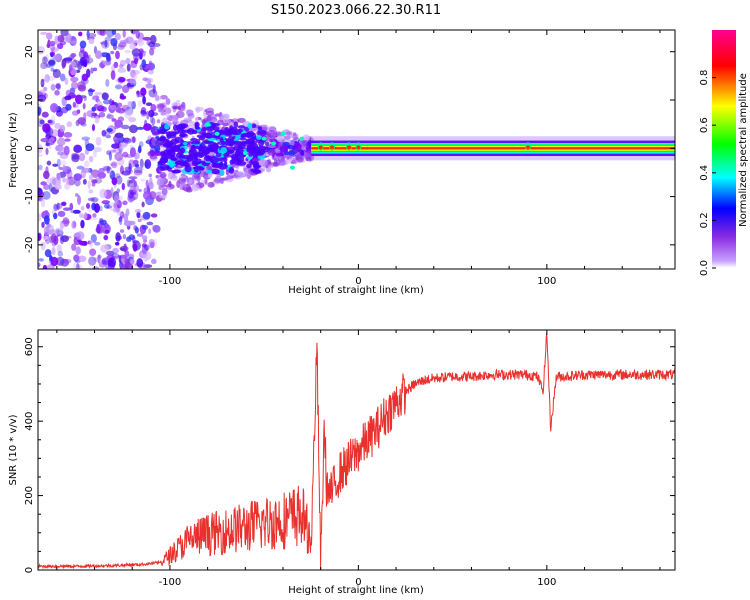 The height and width of the screenshot is (600, 750). What do you see at coordinates (546, 582) in the screenshot?
I see `snr-x-tick-label: 100` at bounding box center [546, 582].